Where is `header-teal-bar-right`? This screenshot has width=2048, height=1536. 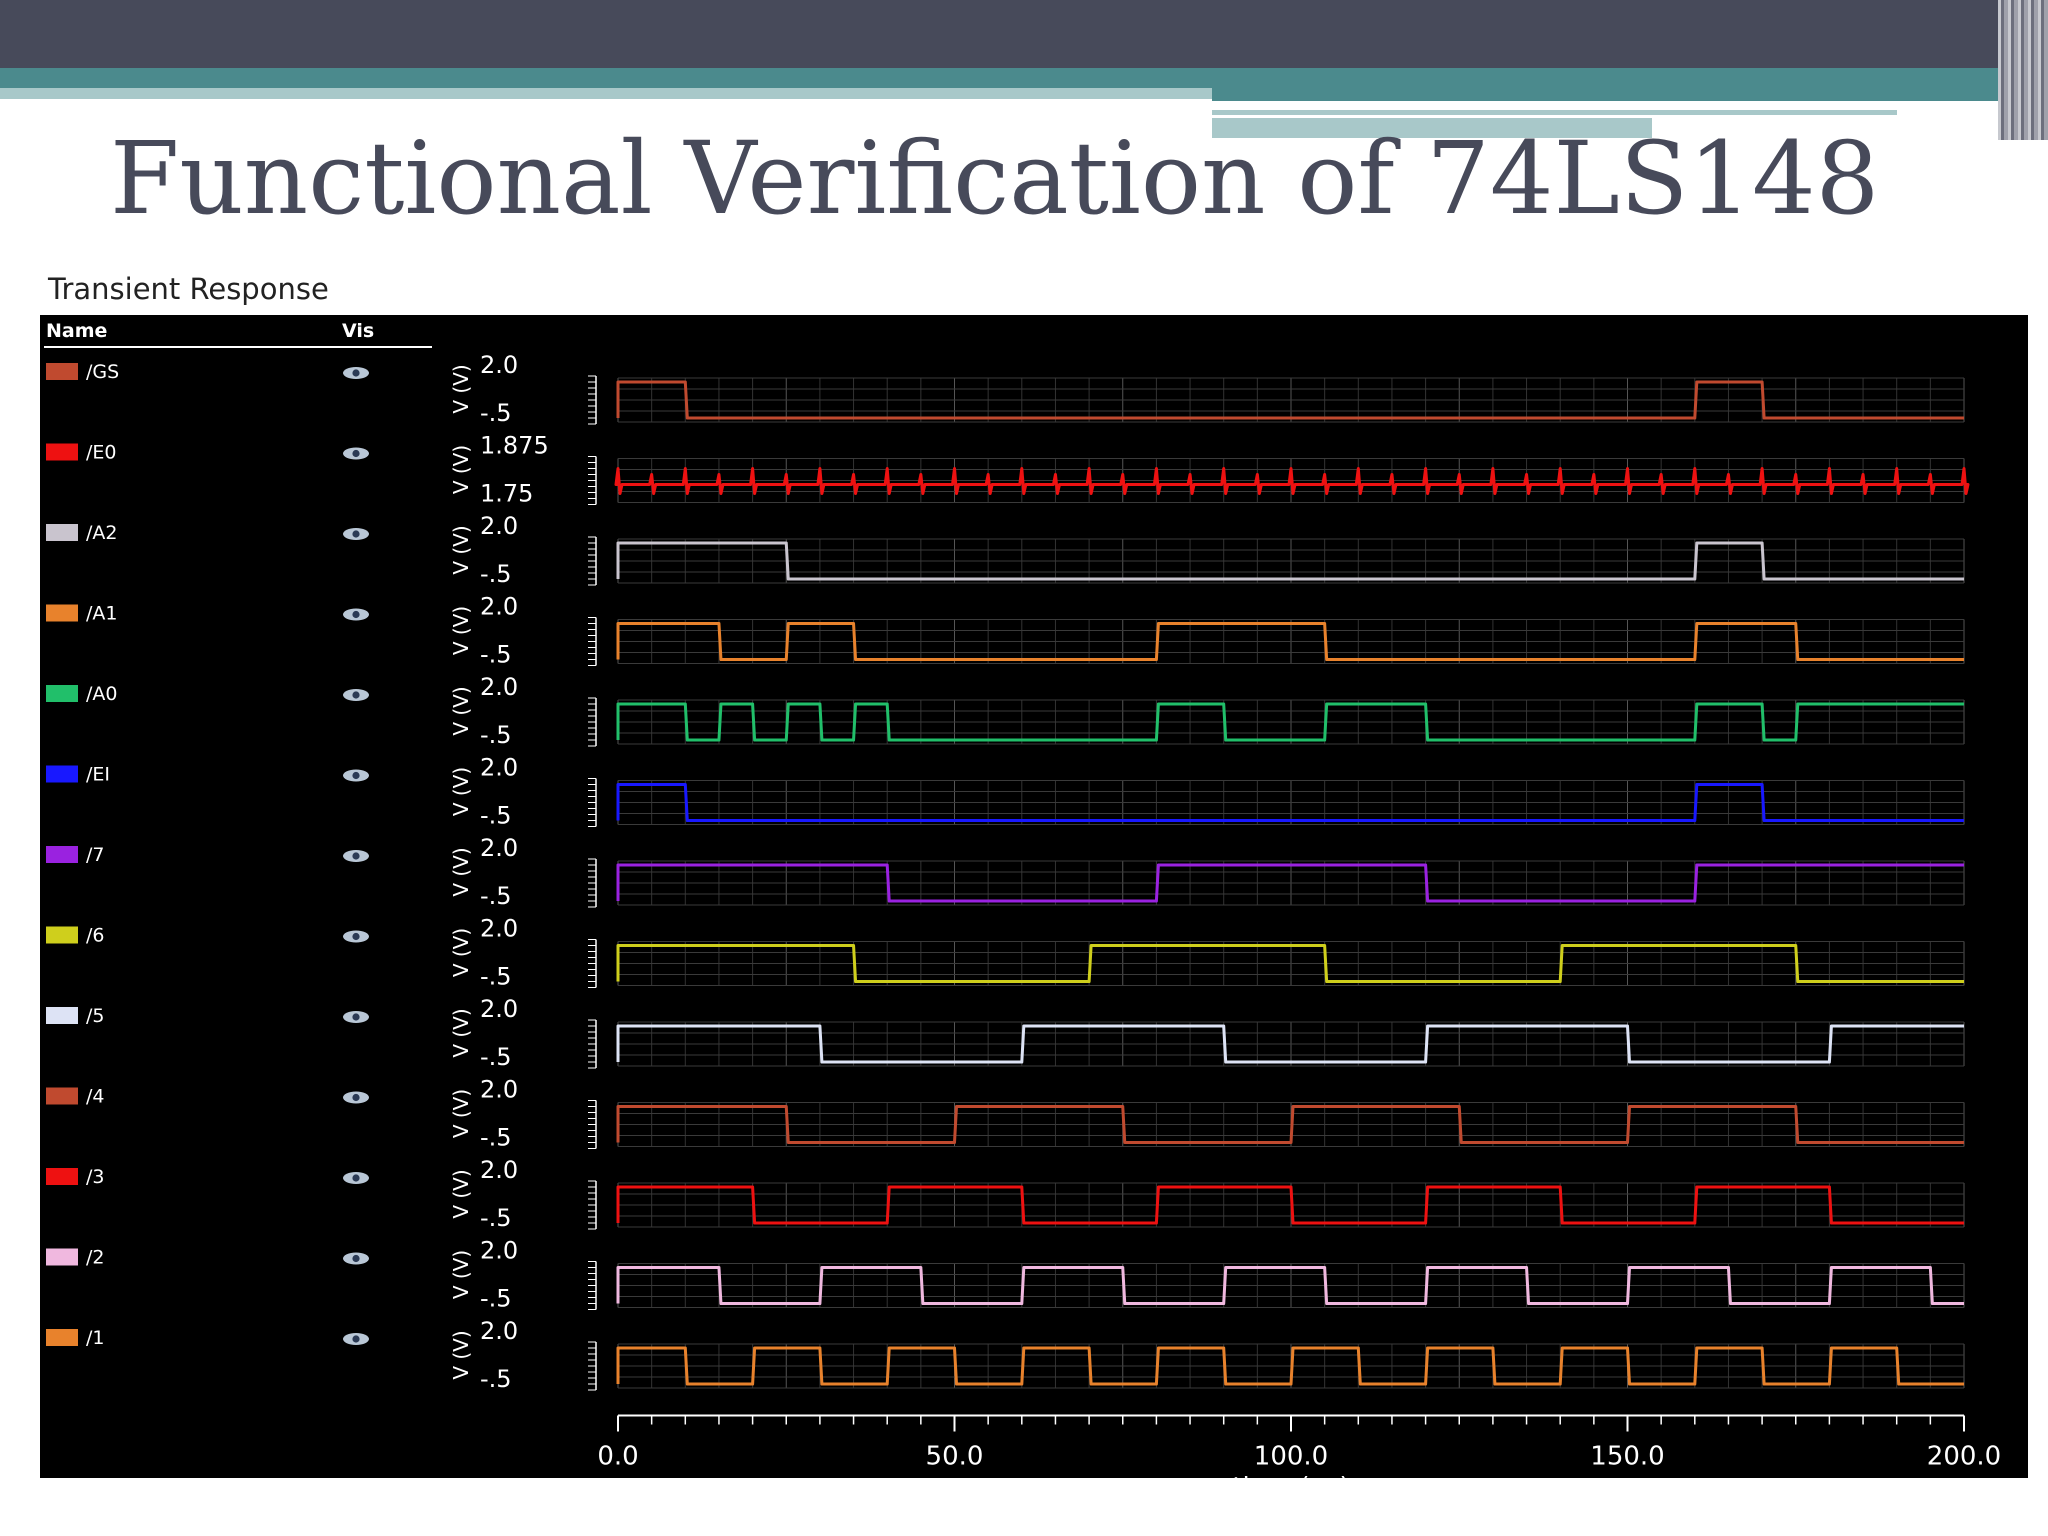 header-teal-bar-right is located at coordinates (1607, 94).